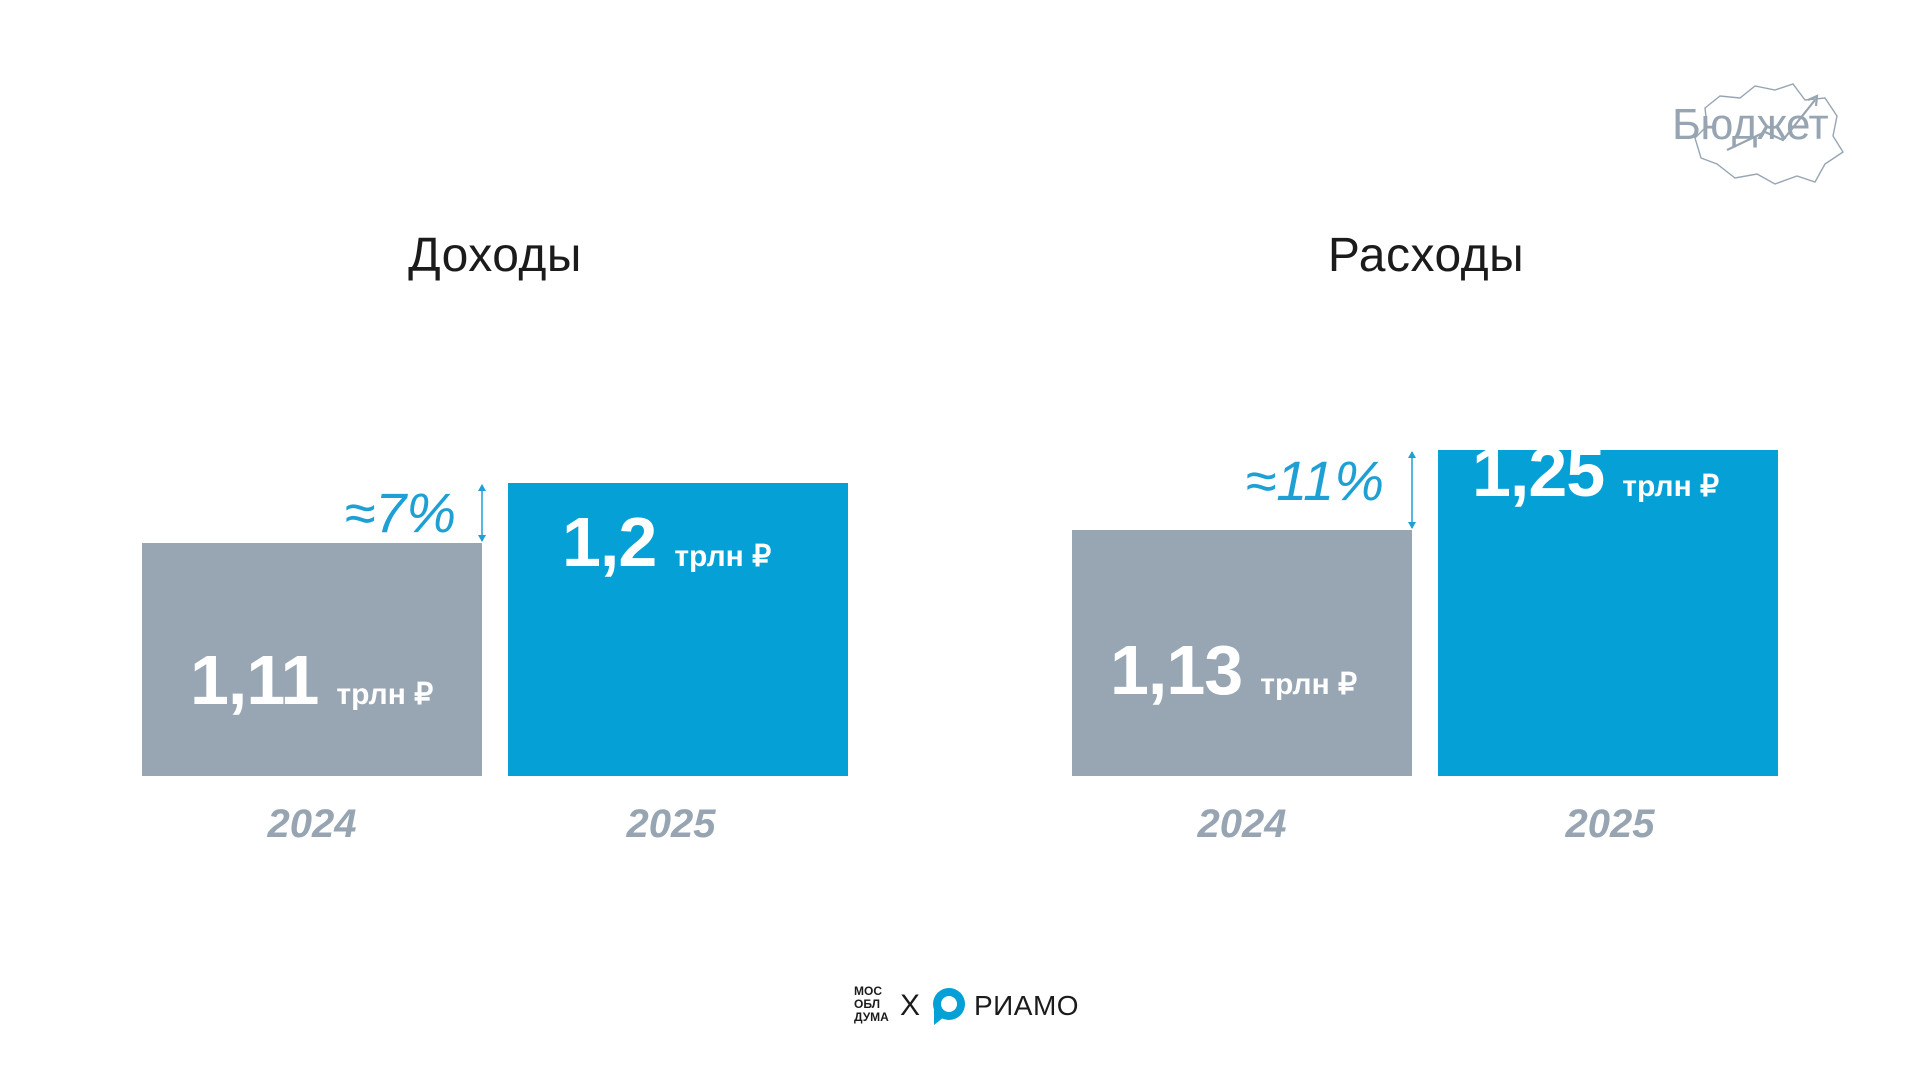 The height and width of the screenshot is (1080, 1920). I want to click on riamo-logo-text: РИАМО, so click(1027, 1005).